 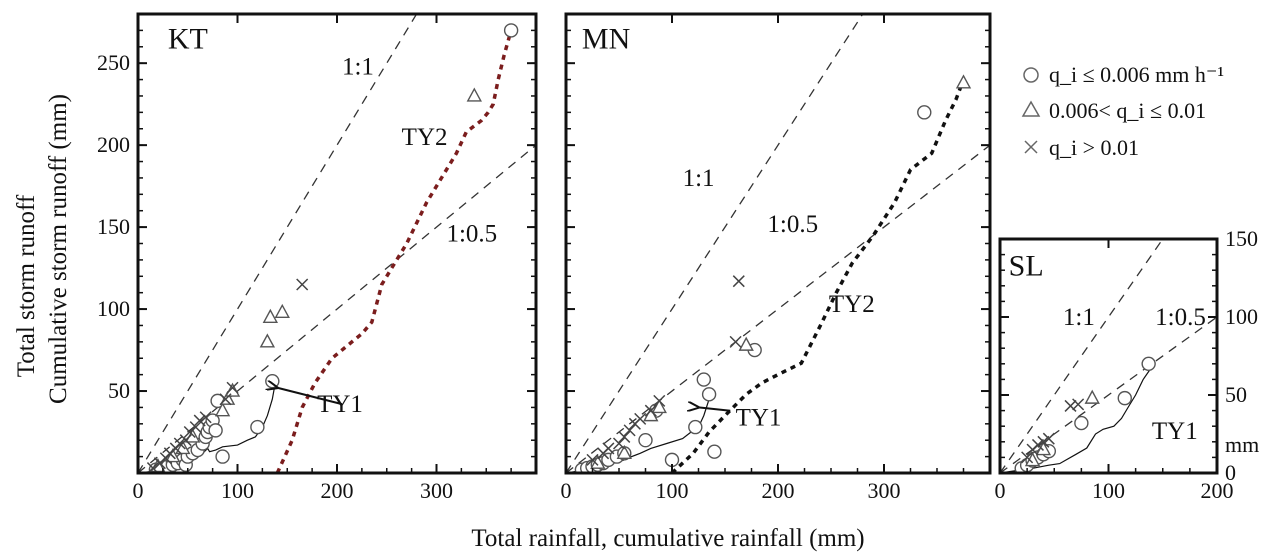 I want to click on y-unit-label: mm, so click(x=1242, y=444).